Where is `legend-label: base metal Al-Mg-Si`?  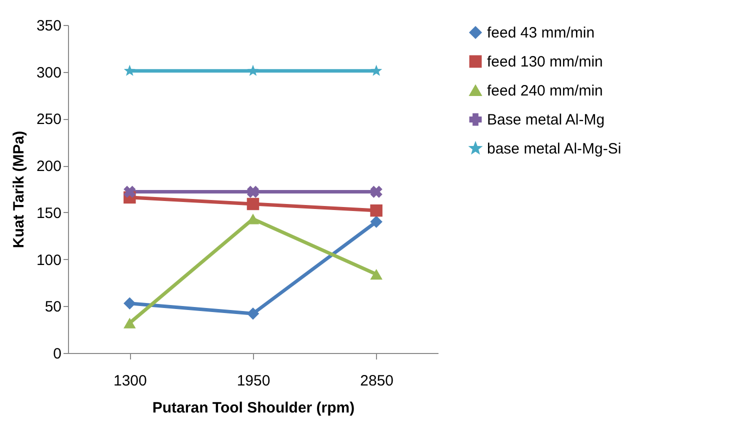 legend-label: base metal Al-Mg-Si is located at coordinates (554, 149).